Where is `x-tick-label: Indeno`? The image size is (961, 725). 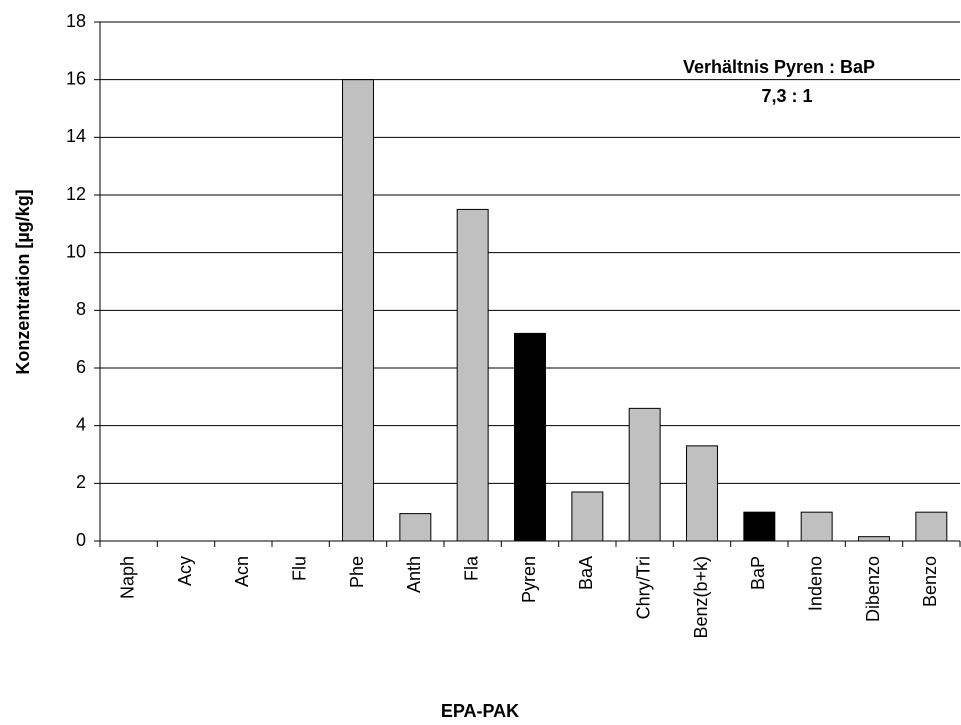 x-tick-label: Indeno is located at coordinates (815, 583).